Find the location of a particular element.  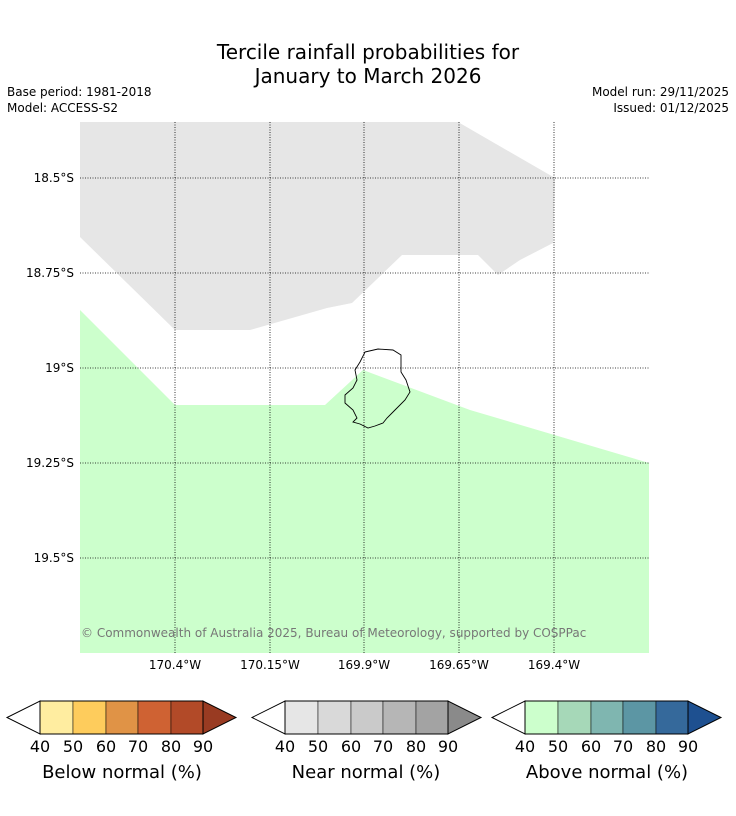

colorbar-near-tick: 80 is located at coordinates (416, 746).